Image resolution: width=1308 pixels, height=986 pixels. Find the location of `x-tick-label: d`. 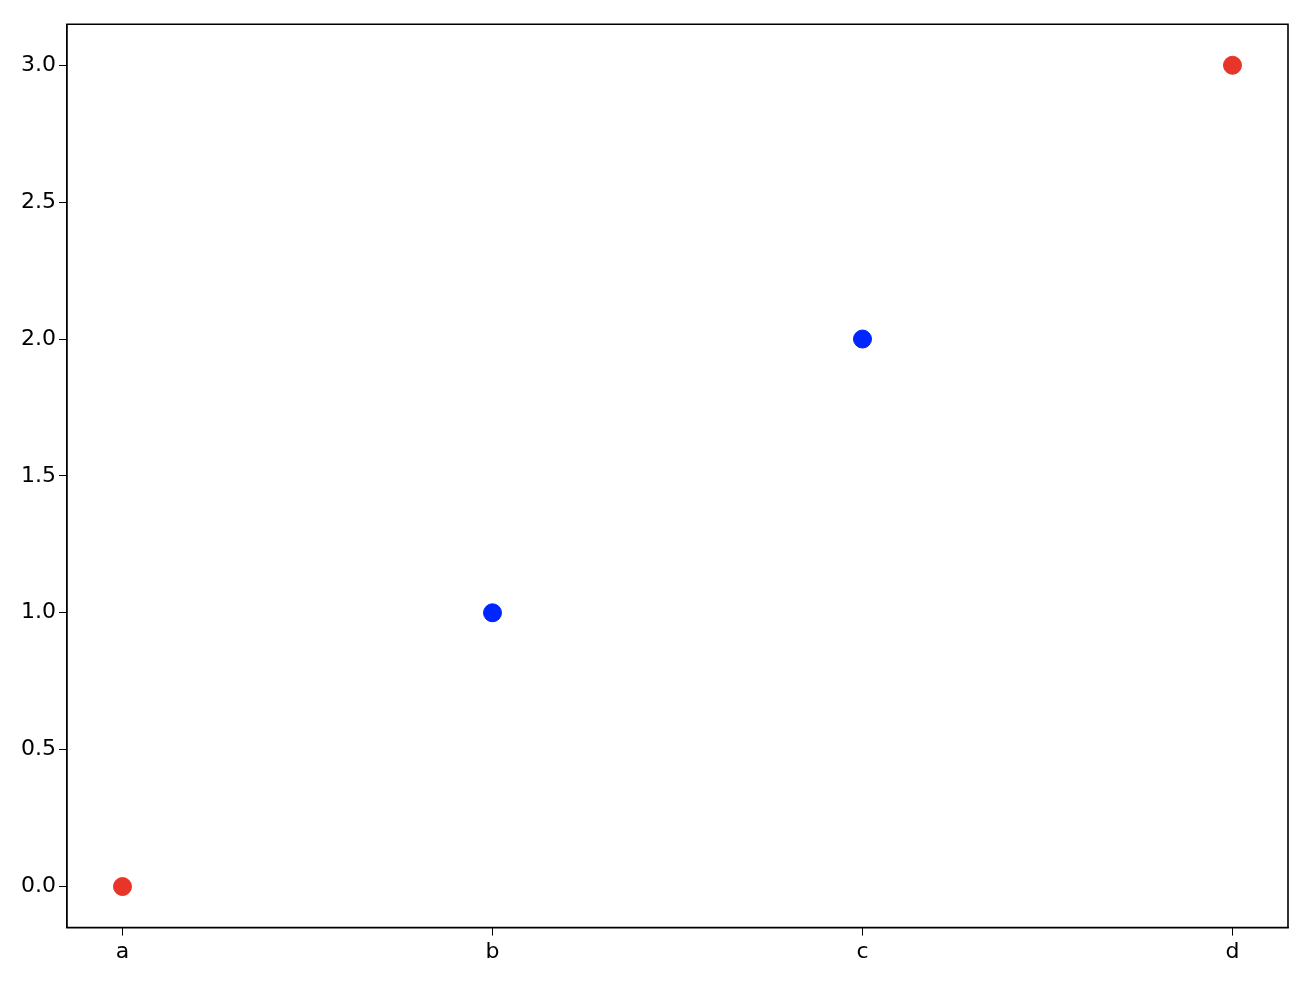

x-tick-label: d is located at coordinates (1232, 950).